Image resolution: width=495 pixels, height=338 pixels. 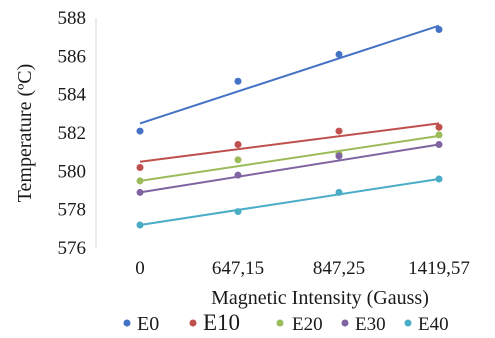 I want to click on trendline-e30, so click(x=289, y=168).